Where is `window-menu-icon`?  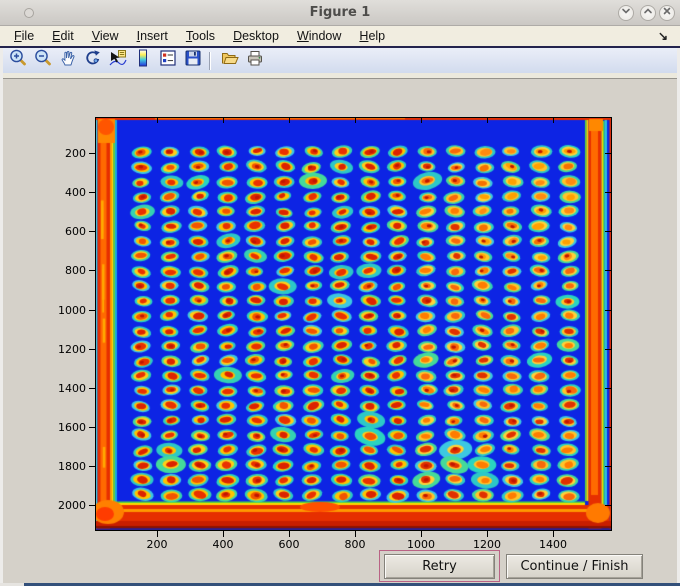 window-menu-icon is located at coordinates (29, 13).